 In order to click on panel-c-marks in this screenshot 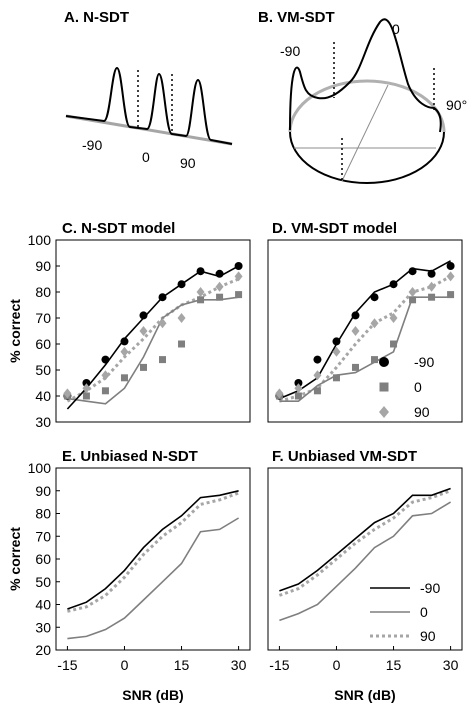, I will do `click(153, 336)`.